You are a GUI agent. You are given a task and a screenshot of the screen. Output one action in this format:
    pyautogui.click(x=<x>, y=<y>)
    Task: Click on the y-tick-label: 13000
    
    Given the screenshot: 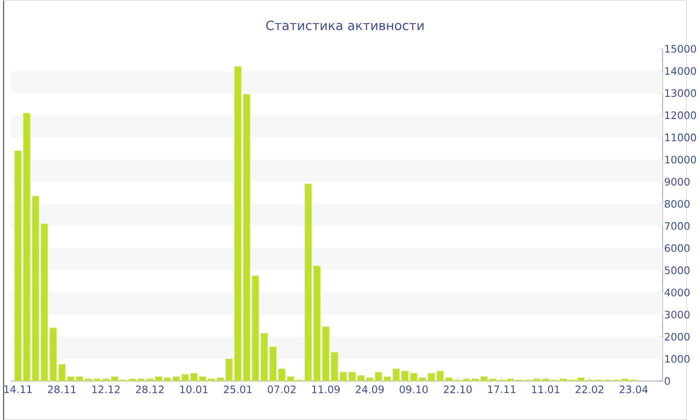 What is the action you would take?
    pyautogui.click(x=680, y=93)
    